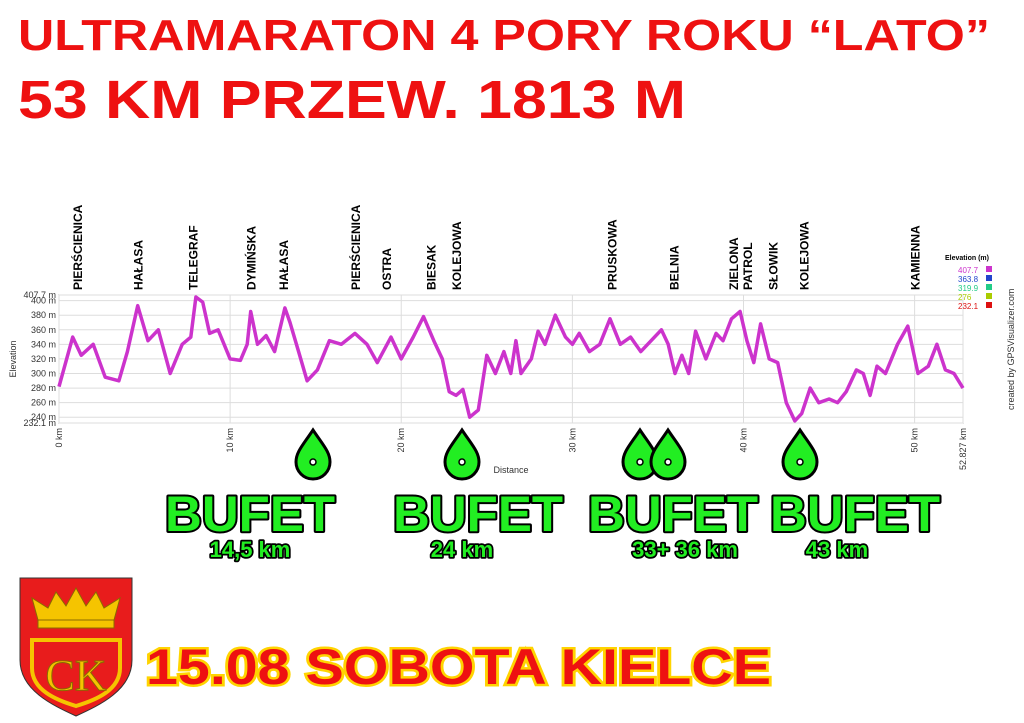 The image size is (1024, 723). I want to click on x-tick-label: 10 km, so click(230, 440).